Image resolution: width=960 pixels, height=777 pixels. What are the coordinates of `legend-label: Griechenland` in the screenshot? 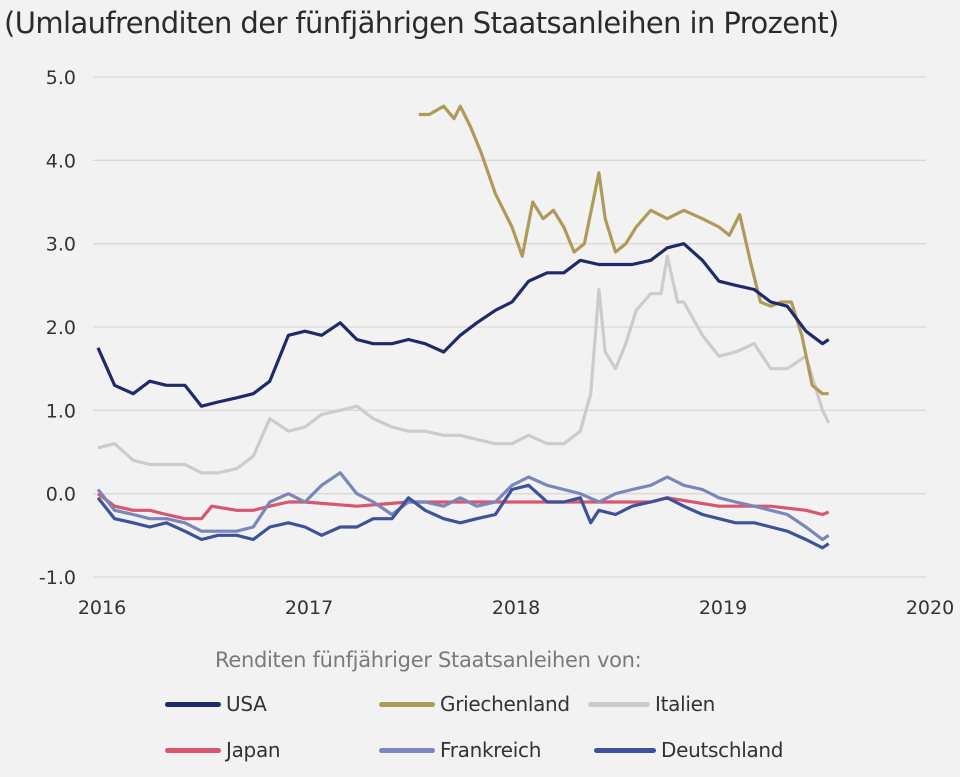 It's located at (505, 704).